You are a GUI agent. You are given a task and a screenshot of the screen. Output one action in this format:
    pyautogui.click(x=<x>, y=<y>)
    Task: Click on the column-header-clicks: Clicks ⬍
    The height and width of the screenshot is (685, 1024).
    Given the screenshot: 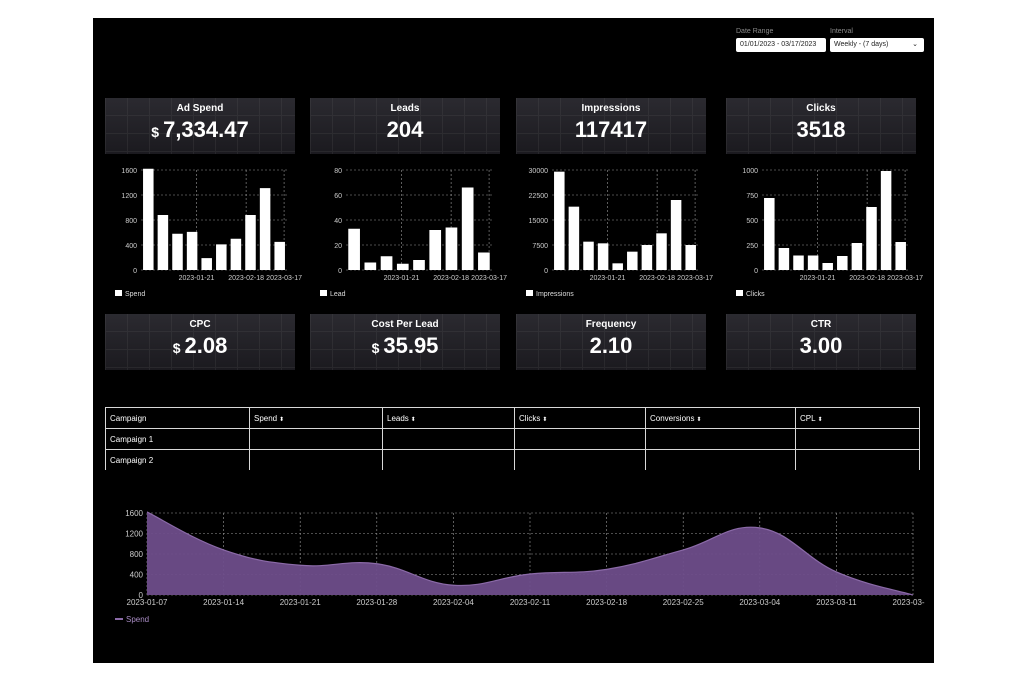 What is the action you would take?
    pyautogui.click(x=580, y=418)
    